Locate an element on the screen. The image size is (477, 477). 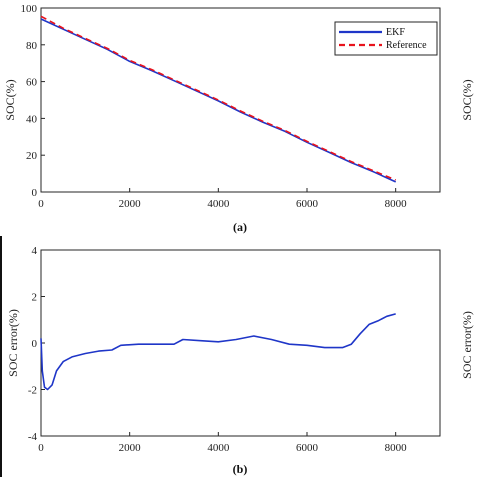
err-y-tick-label-0: -4 is located at coordinates (33, 437).